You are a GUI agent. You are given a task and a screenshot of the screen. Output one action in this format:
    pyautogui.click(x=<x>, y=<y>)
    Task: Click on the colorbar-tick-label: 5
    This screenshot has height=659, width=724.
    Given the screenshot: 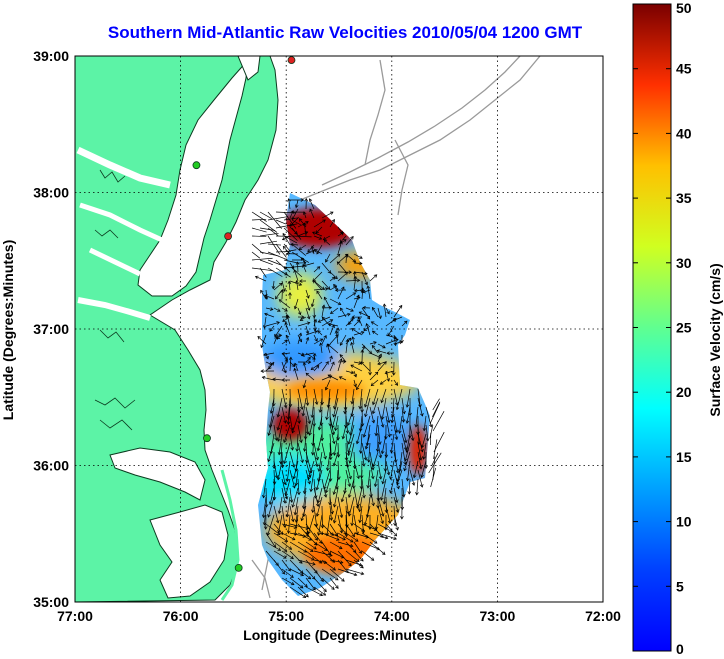 What is the action you would take?
    pyautogui.click(x=680, y=586)
    